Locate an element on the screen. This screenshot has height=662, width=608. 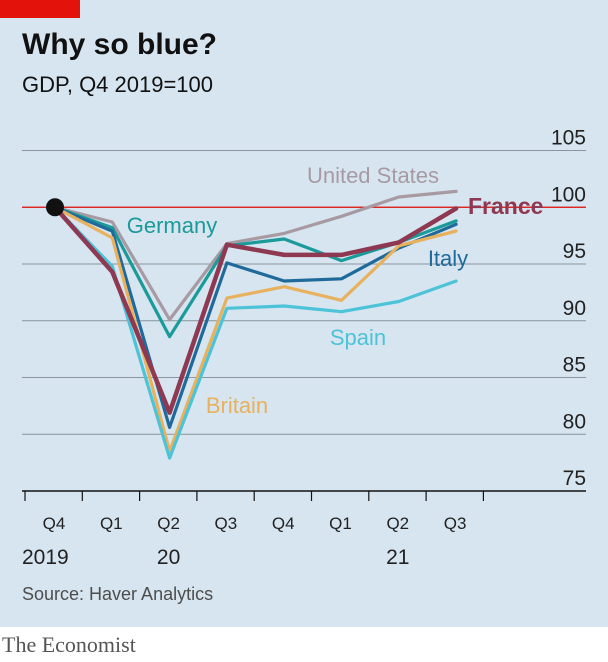
chart-title: Why so blue? is located at coordinates (119, 44).